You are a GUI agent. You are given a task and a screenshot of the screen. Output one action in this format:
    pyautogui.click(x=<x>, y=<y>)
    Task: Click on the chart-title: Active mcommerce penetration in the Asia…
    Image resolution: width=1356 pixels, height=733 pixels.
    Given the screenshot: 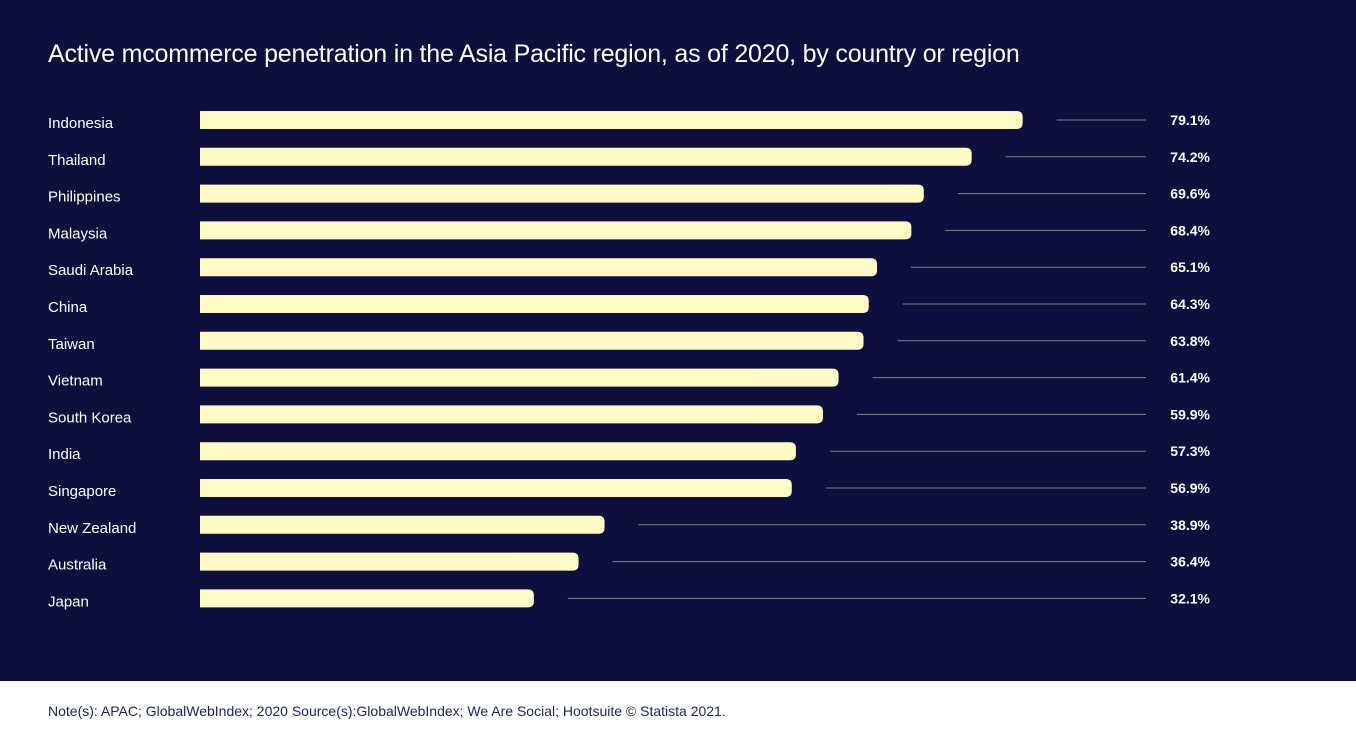 What is the action you would take?
    pyautogui.click(x=534, y=54)
    